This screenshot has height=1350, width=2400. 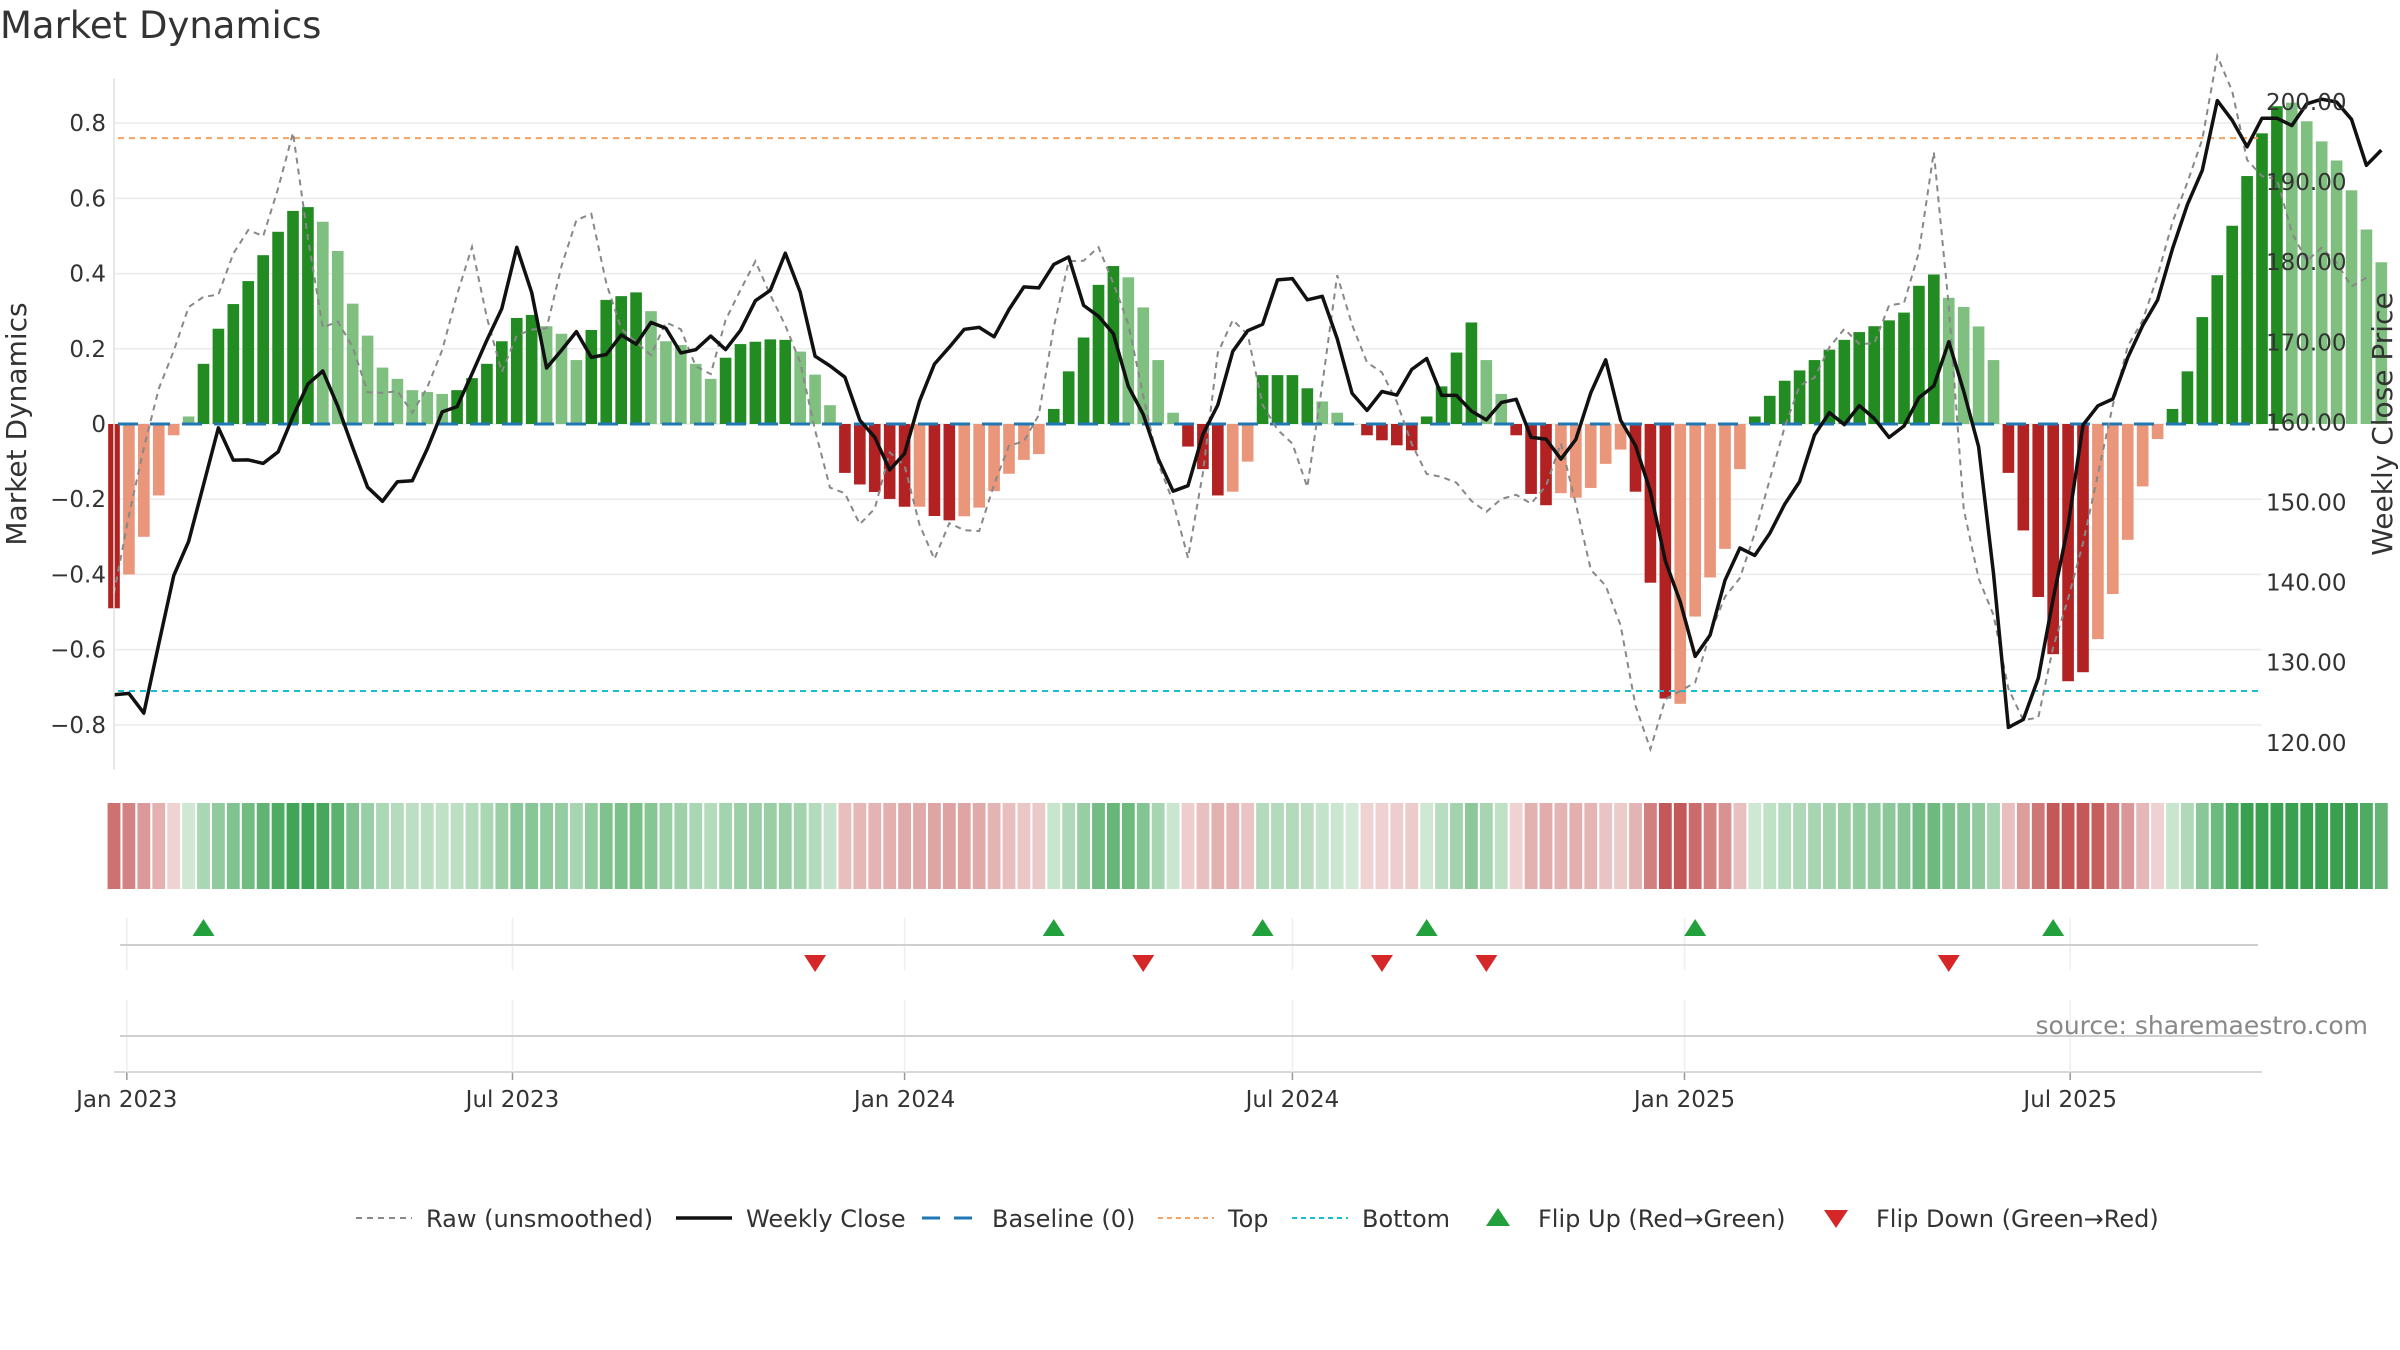 I want to click on x-tick-label: Jan 2024, so click(x=903, y=1100).